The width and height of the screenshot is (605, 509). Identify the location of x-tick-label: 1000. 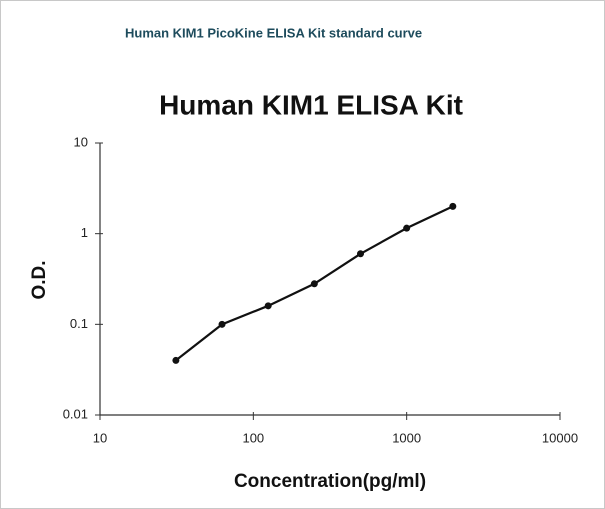
(406, 437).